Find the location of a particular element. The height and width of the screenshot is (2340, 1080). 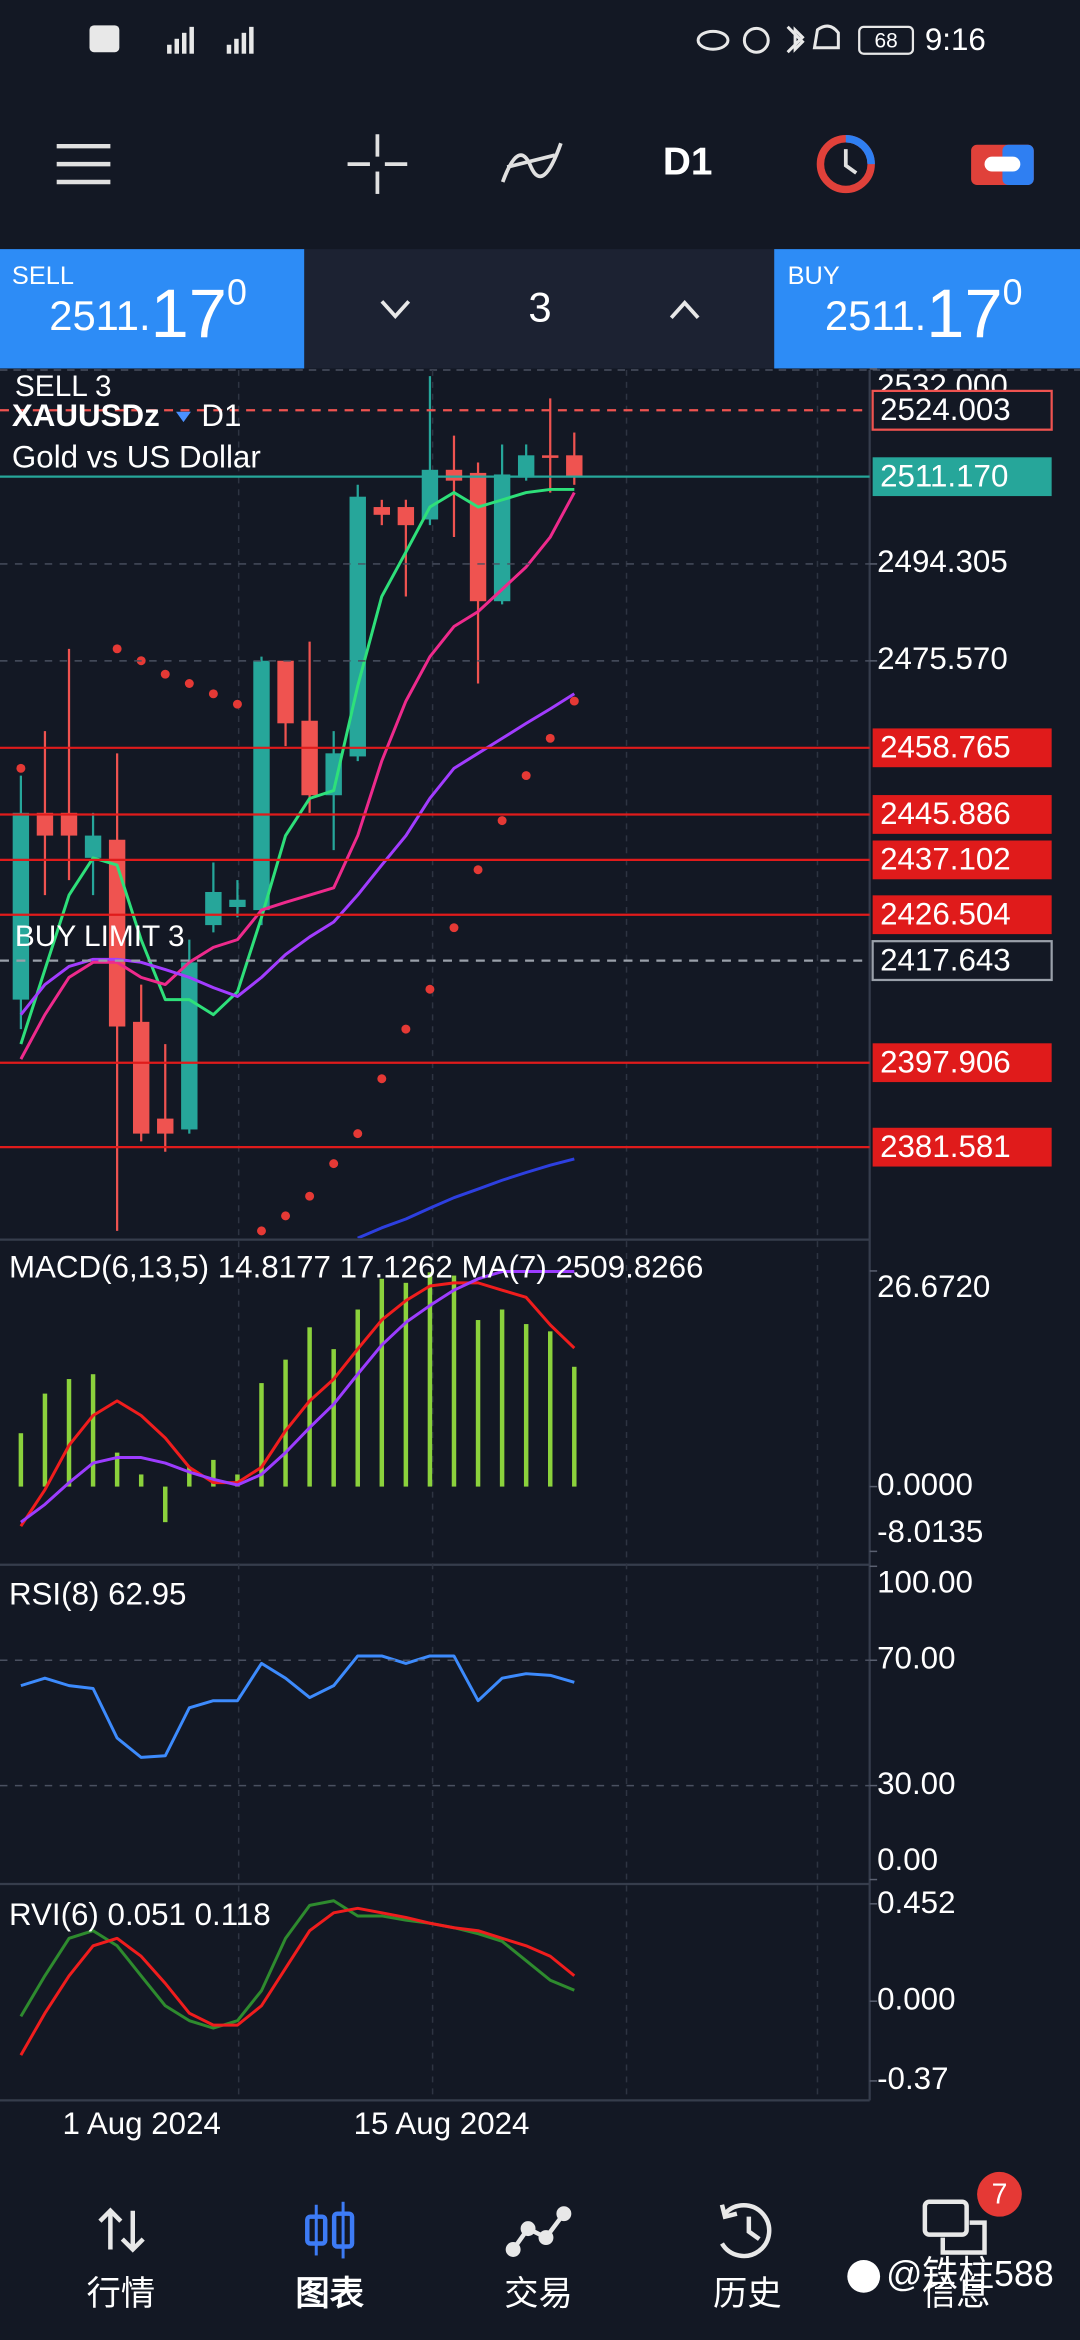

status-icons is located at coordinates (768, 39).